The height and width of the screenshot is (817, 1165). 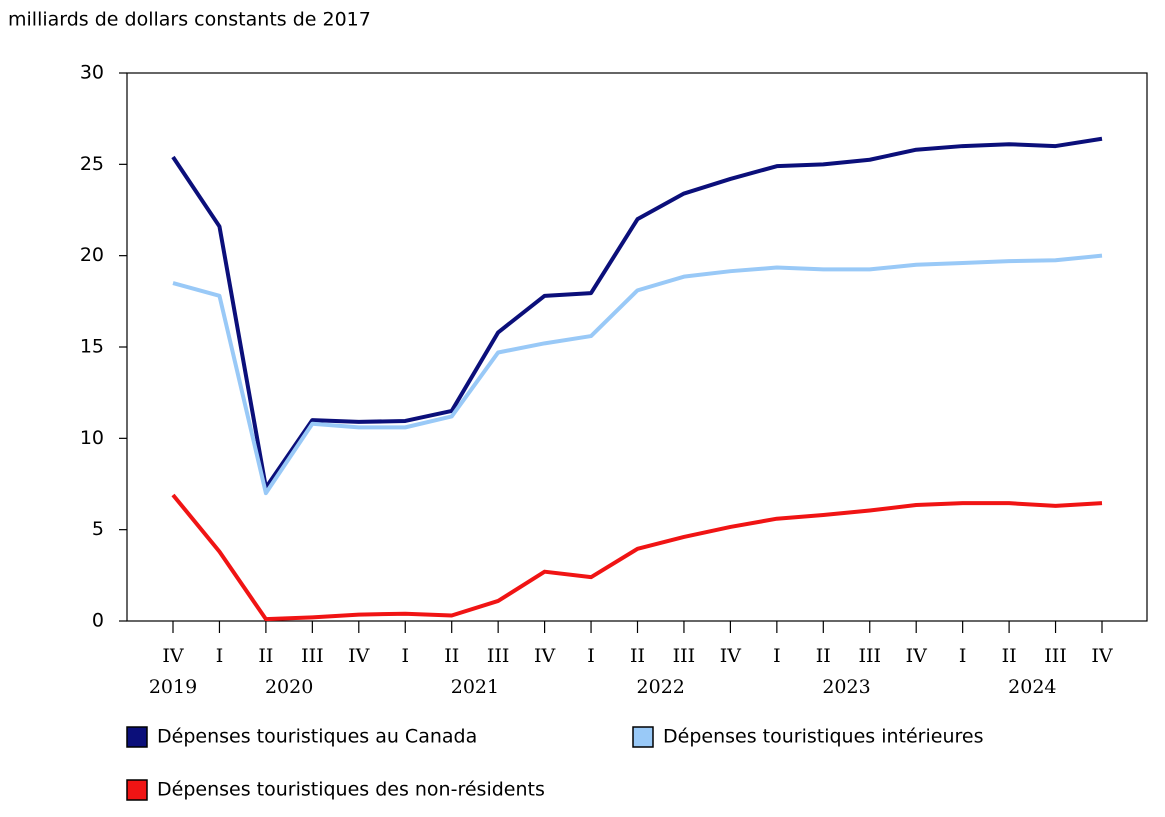 What do you see at coordinates (351, 790) in the screenshot?
I see `legend-label: Dépenses touristiques des non-résidents` at bounding box center [351, 790].